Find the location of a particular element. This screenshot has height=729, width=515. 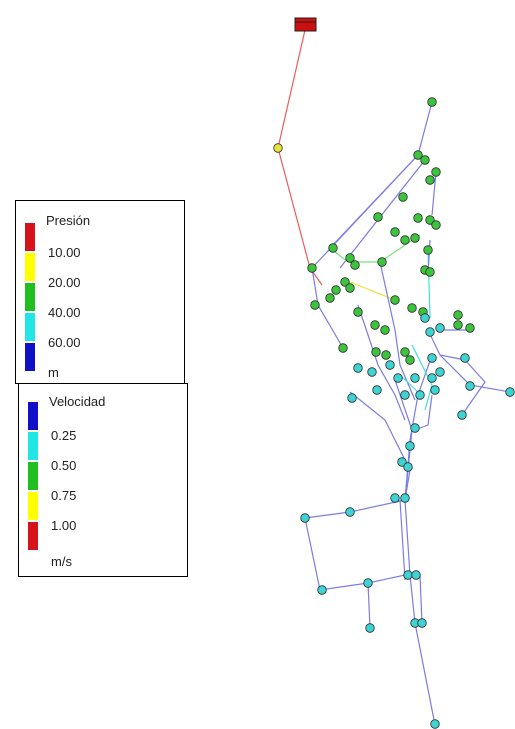

velocity-legend: Velocidad 0.25 0.50 0.75 1.00 m/s is located at coordinates (103, 480).